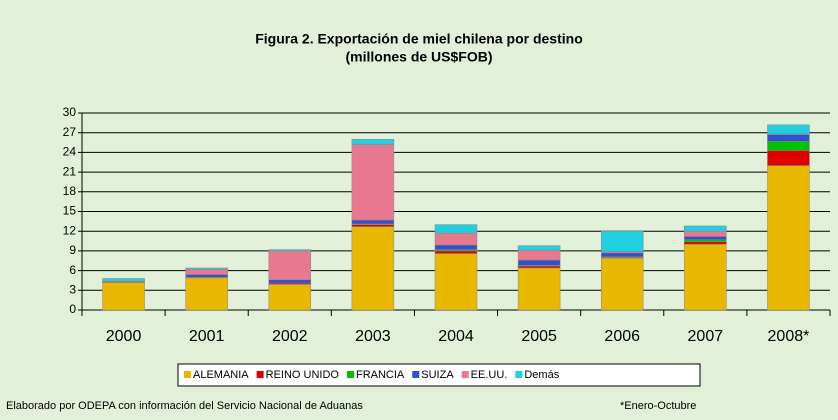 Image resolution: width=838 pixels, height=420 pixels. What do you see at coordinates (70, 191) in the screenshot?
I see `y-tick-label: 18` at bounding box center [70, 191].